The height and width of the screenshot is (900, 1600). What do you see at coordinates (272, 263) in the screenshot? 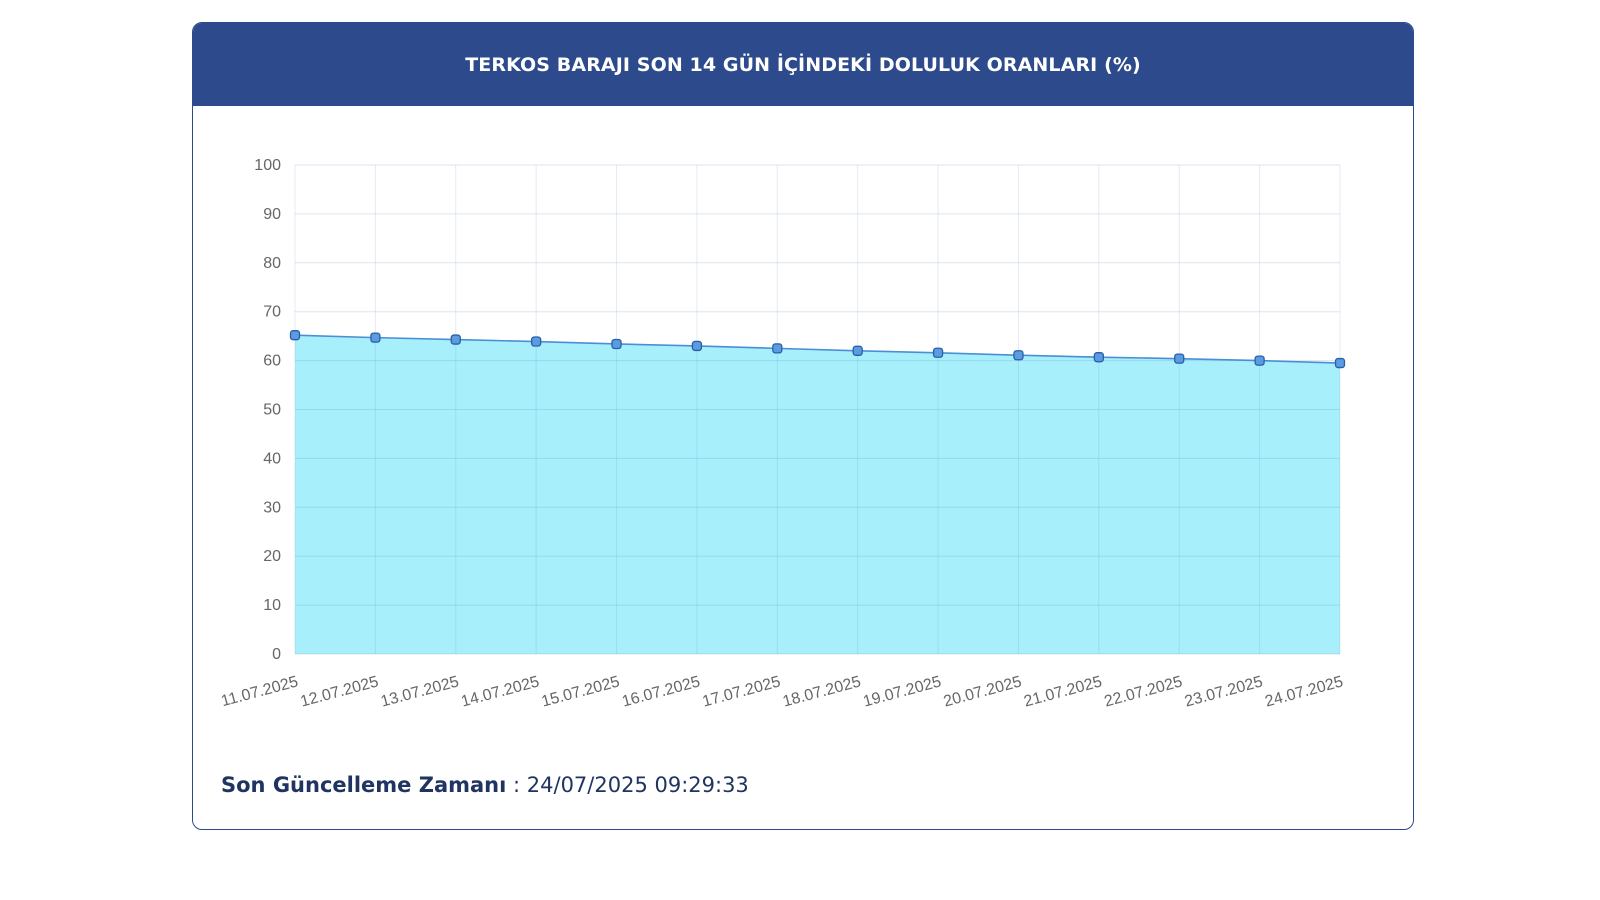
I see `y-tick-label: 80` at bounding box center [272, 263].